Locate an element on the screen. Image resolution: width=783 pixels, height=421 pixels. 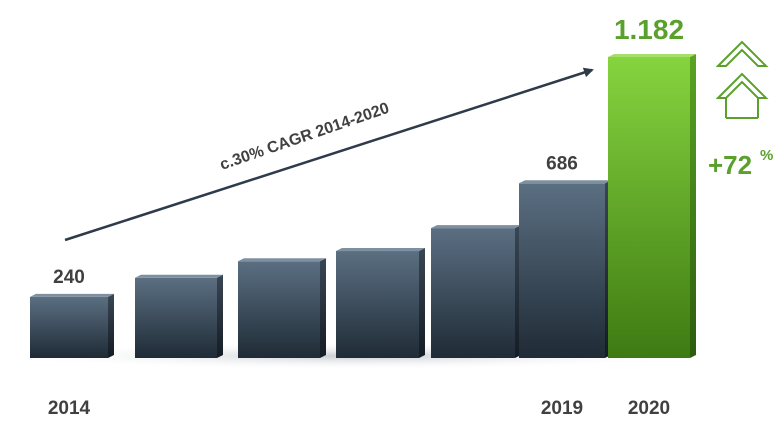
bar-2018 is located at coordinates (476, 291).